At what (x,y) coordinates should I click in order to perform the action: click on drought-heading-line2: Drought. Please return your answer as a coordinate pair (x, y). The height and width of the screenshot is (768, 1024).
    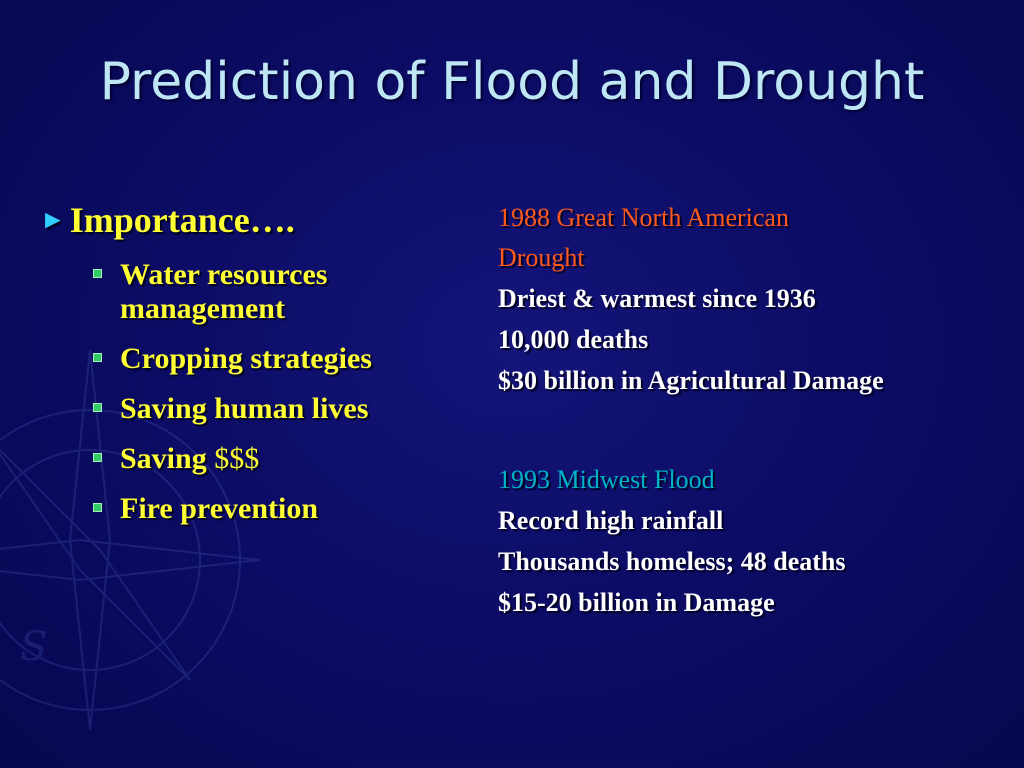
    Looking at the image, I should click on (541, 257).